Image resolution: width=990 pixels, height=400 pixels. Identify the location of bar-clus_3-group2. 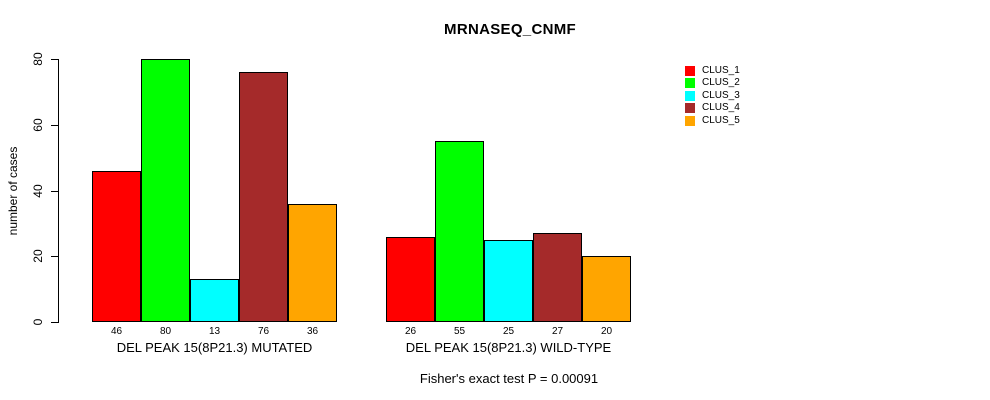
(508, 281).